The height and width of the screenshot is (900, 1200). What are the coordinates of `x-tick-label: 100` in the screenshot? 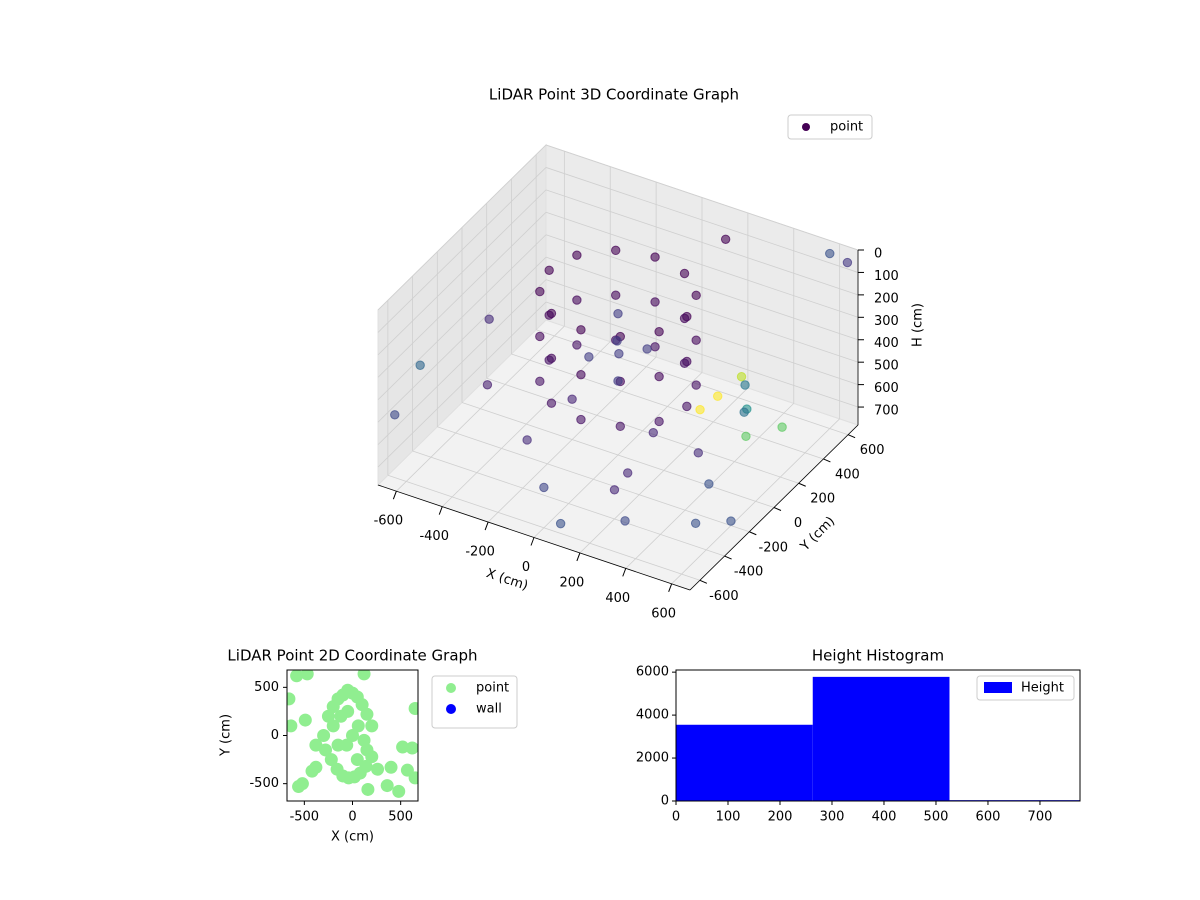 It's located at (728, 817).